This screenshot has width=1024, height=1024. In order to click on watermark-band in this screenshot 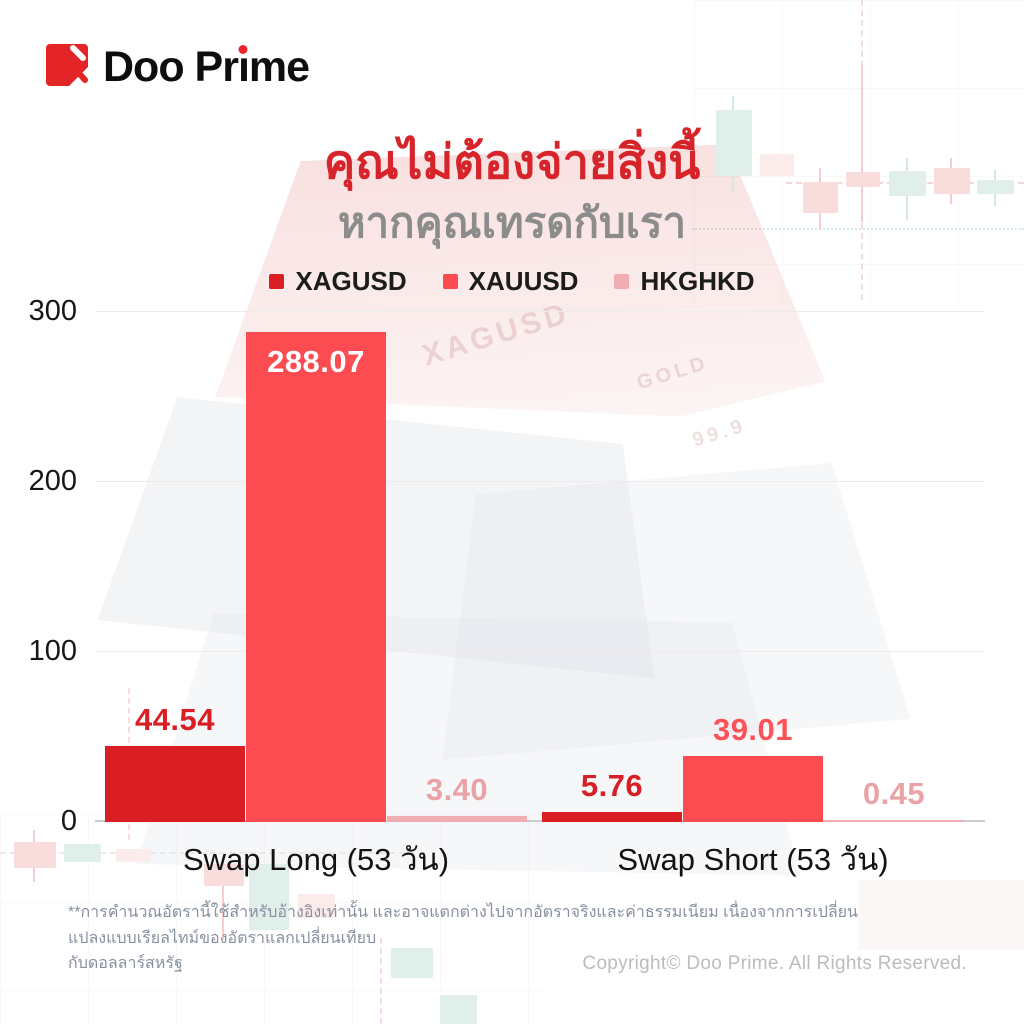, I will do `click(941, 915)`.